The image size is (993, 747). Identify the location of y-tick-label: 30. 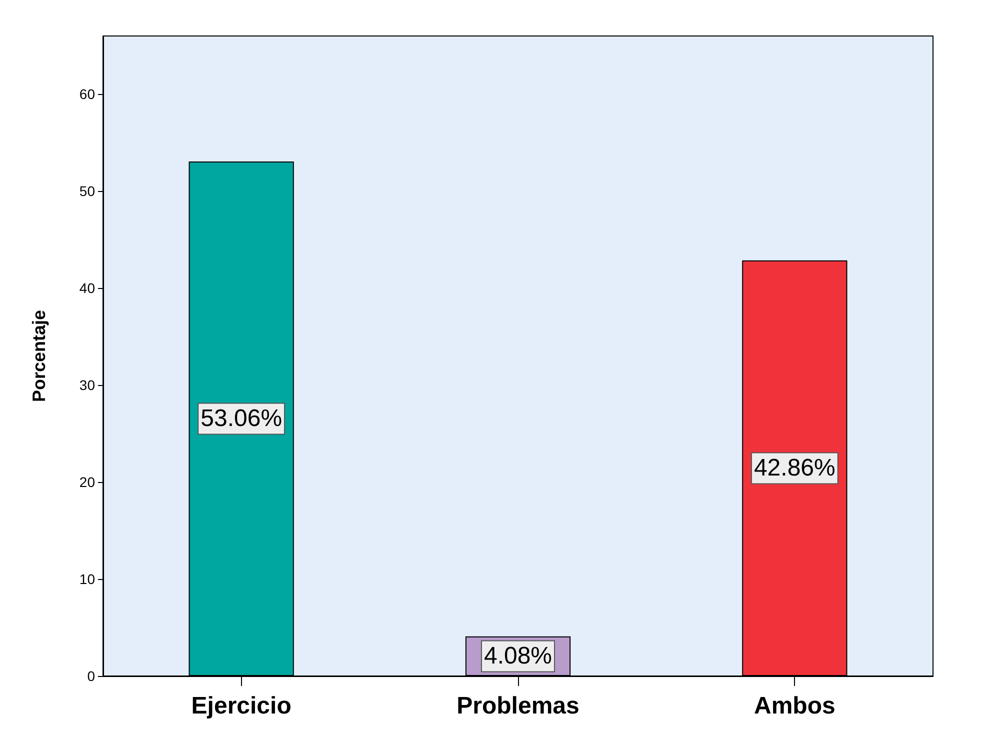
(87, 385).